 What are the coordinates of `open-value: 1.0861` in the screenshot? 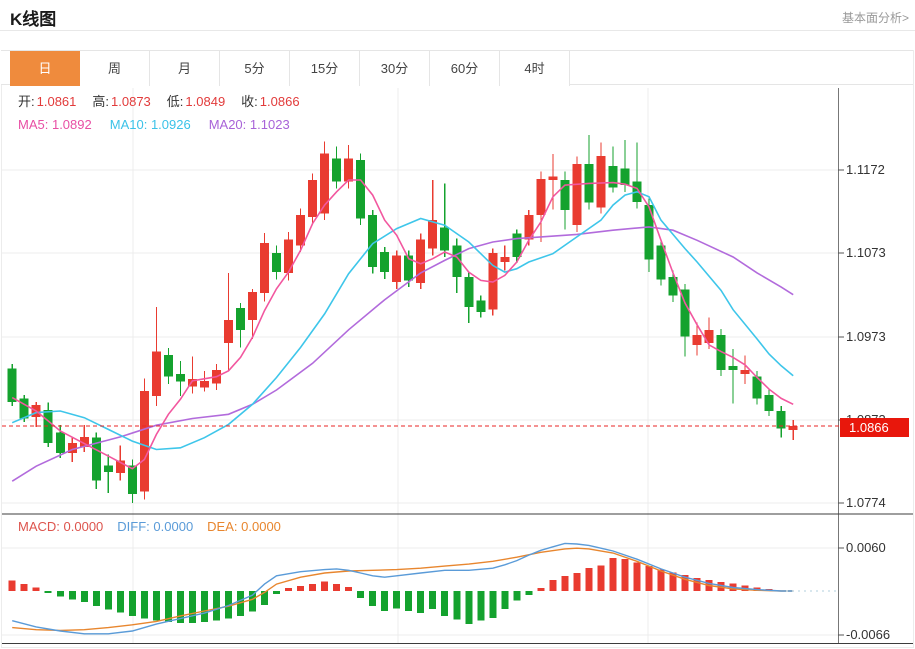 It's located at (56, 101).